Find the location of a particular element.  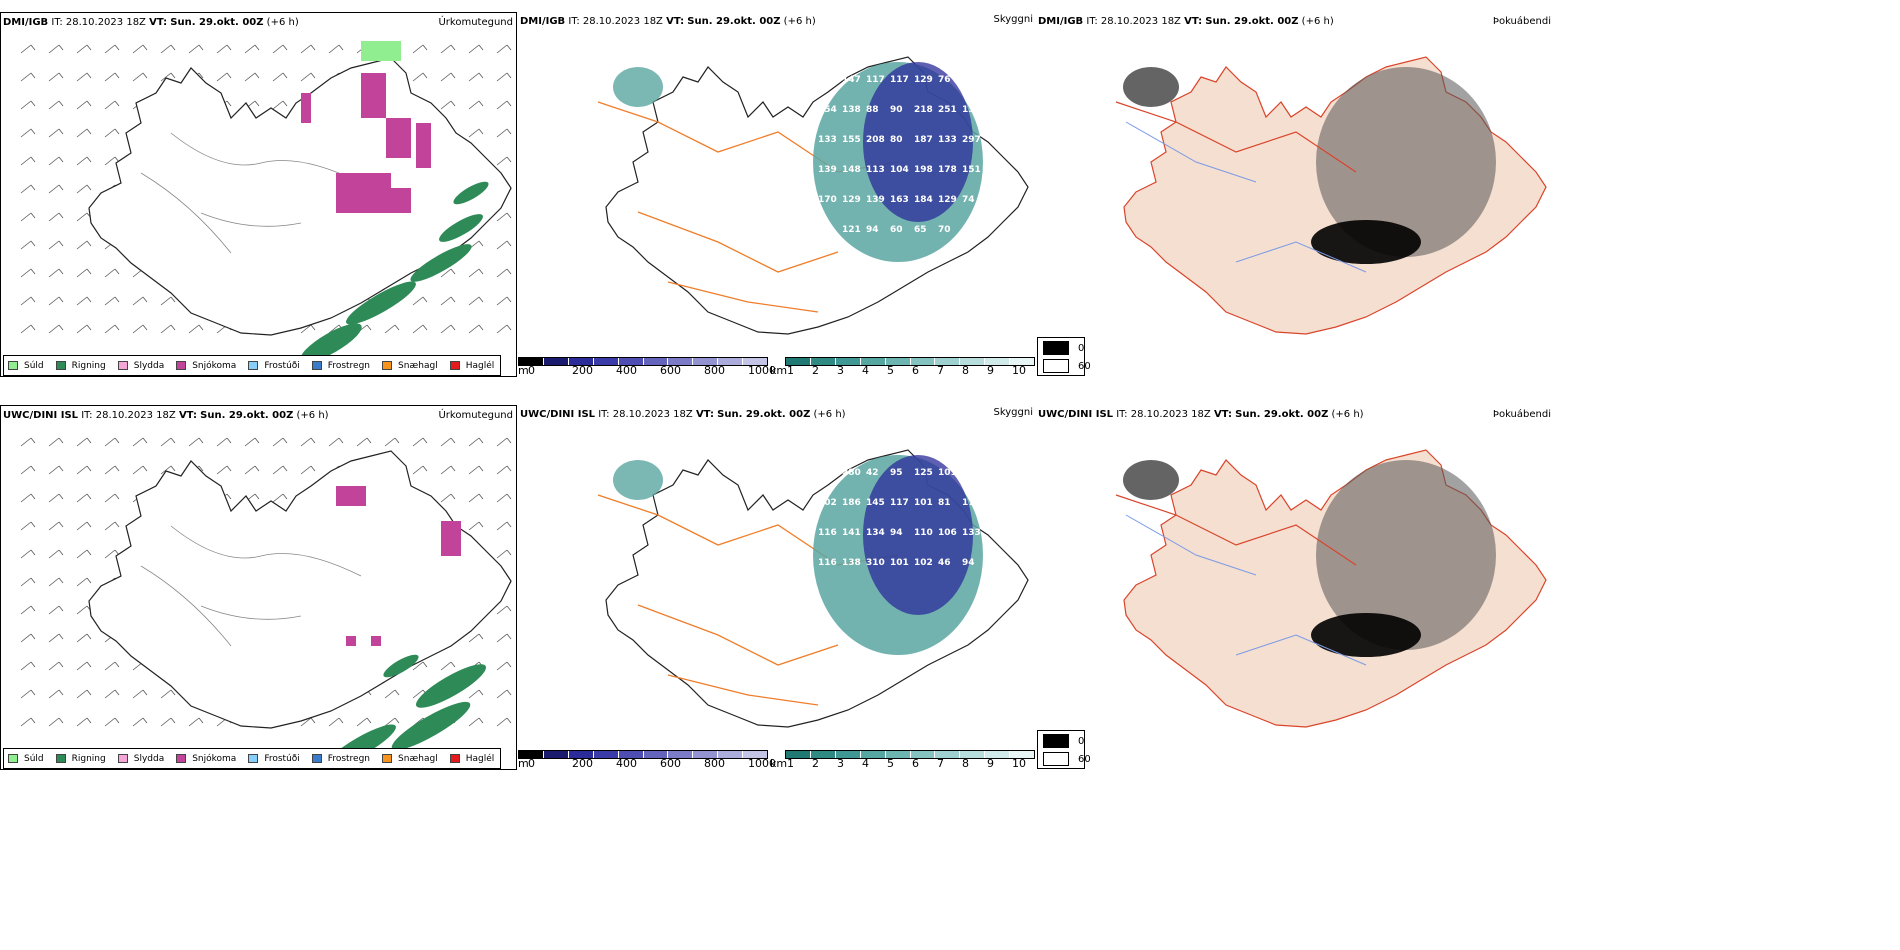

legend-label: Snjókoma is located at coordinates (214, 365).